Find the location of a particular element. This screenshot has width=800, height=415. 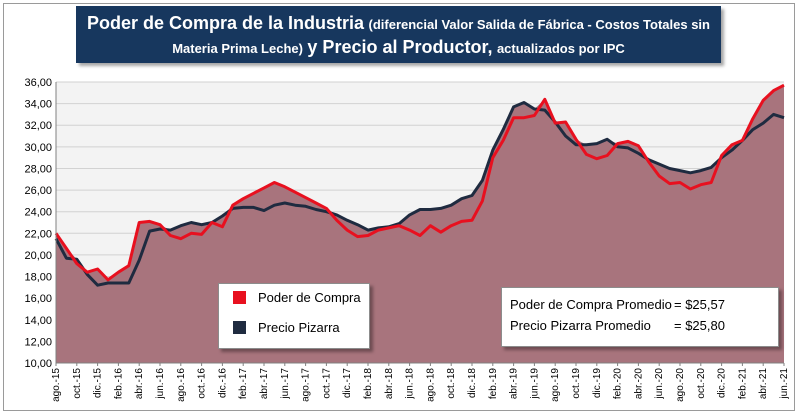

y-tick-label: 18,00 is located at coordinates (38, 278).